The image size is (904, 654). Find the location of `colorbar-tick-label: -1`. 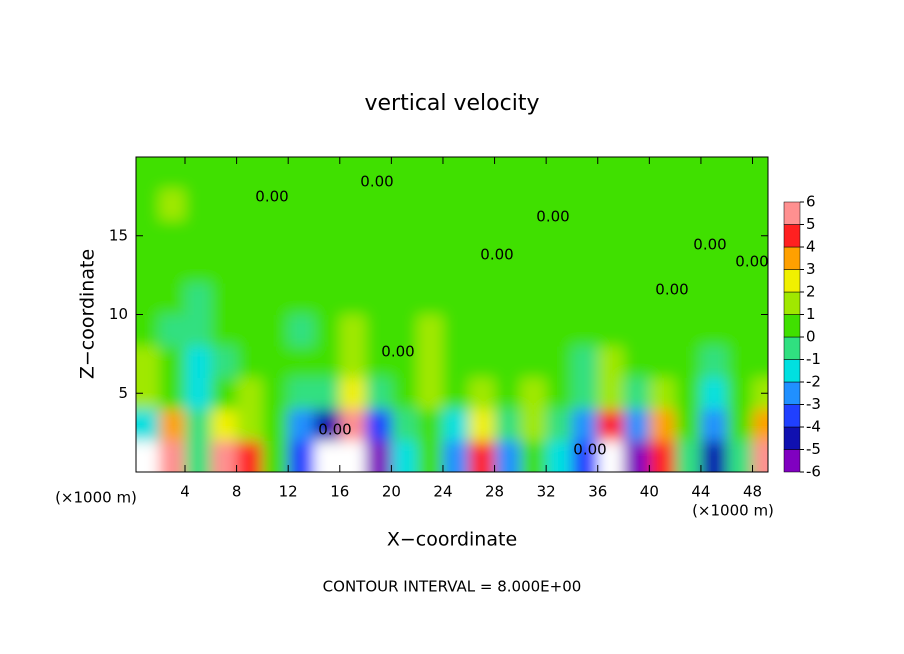

colorbar-tick-label: -1 is located at coordinates (813, 359).